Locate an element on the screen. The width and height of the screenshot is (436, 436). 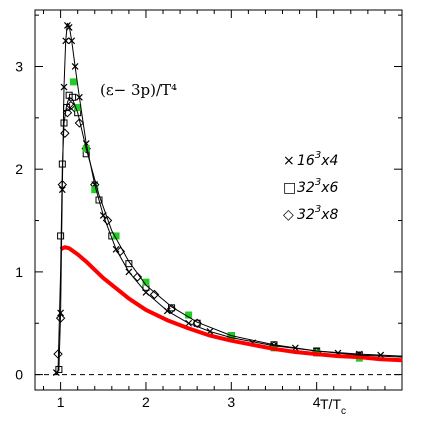
x-tick-label: 3 is located at coordinates (231, 402).